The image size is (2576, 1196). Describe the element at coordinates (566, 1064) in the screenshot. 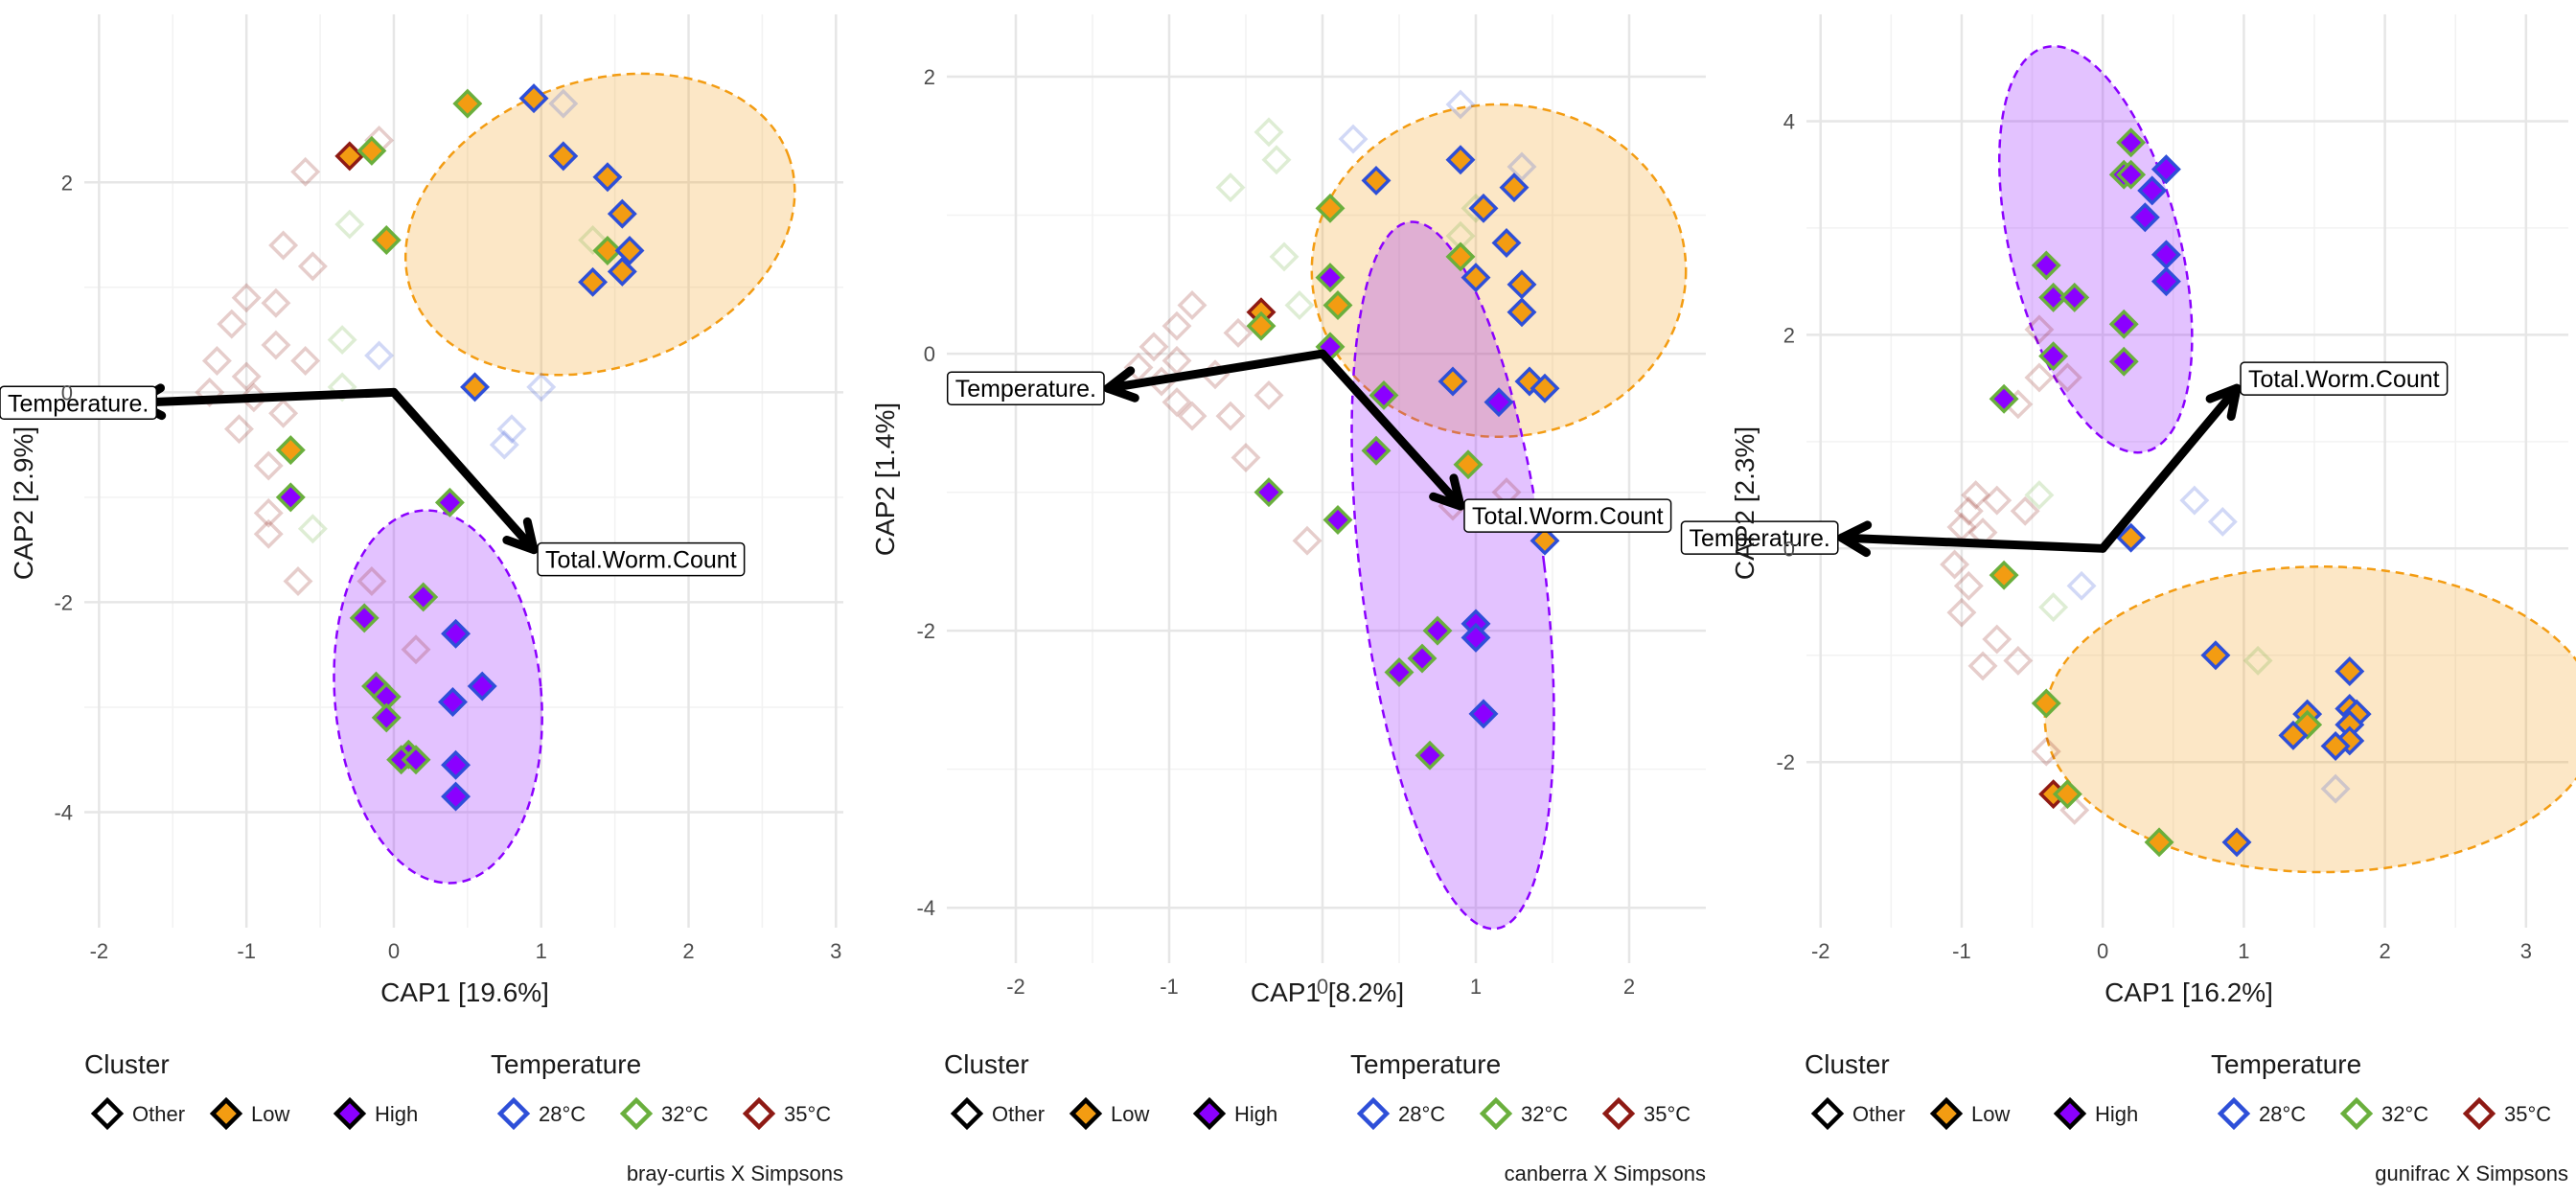

I see `legend-temperature-title: Temperature` at that location.